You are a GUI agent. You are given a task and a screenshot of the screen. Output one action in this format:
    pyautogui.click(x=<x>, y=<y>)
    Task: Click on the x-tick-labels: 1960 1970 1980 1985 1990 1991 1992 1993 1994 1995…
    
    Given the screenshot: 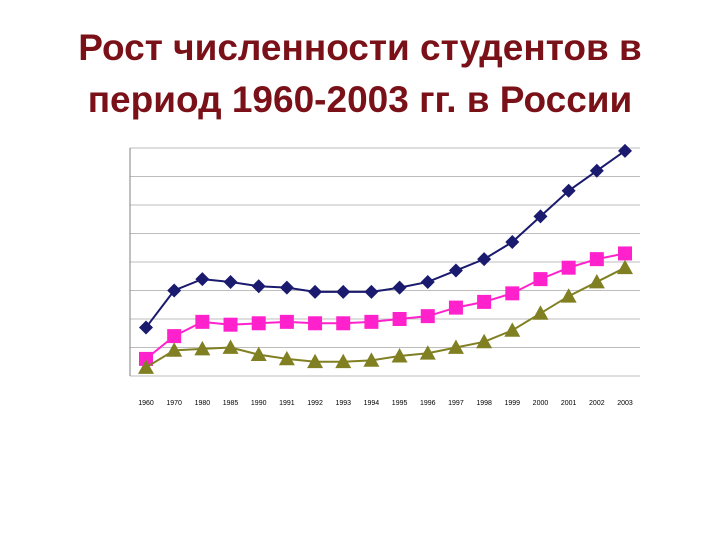 What is the action you would take?
    pyautogui.click(x=385, y=403)
    